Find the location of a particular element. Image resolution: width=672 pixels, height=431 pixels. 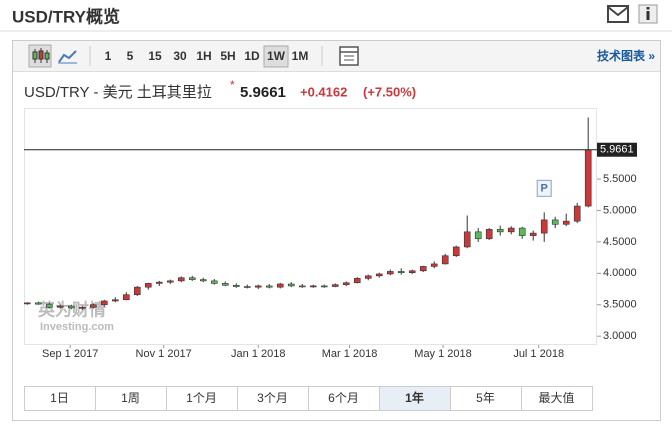

interval-button: 5 is located at coordinates (130, 56).